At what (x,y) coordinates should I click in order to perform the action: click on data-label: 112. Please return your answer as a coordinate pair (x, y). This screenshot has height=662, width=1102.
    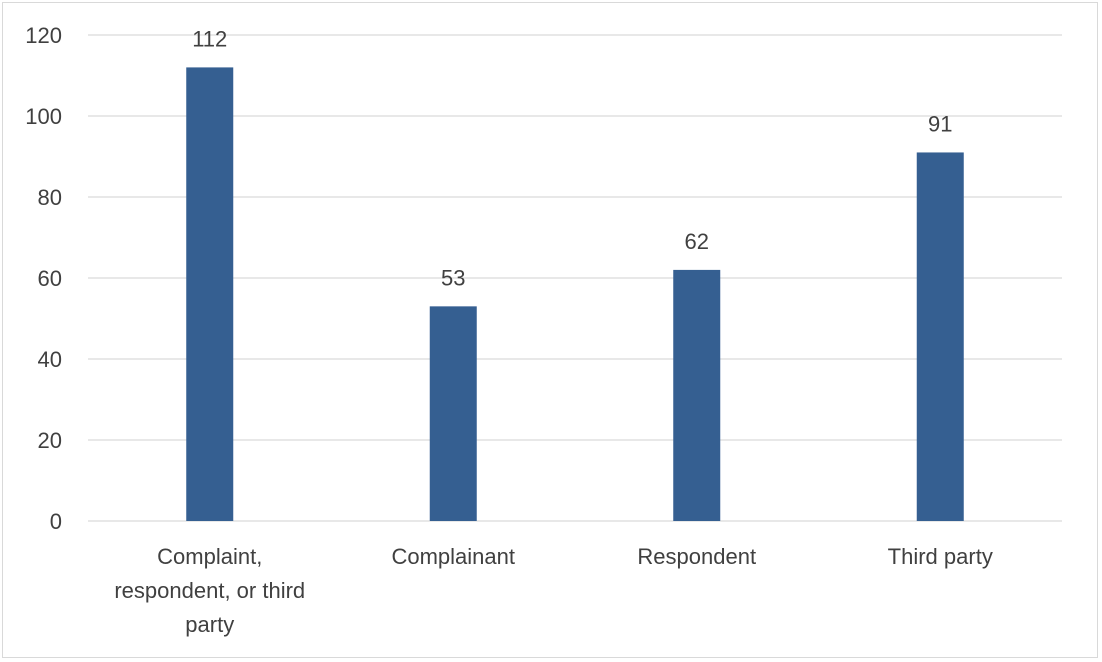
    Looking at the image, I should click on (209, 38).